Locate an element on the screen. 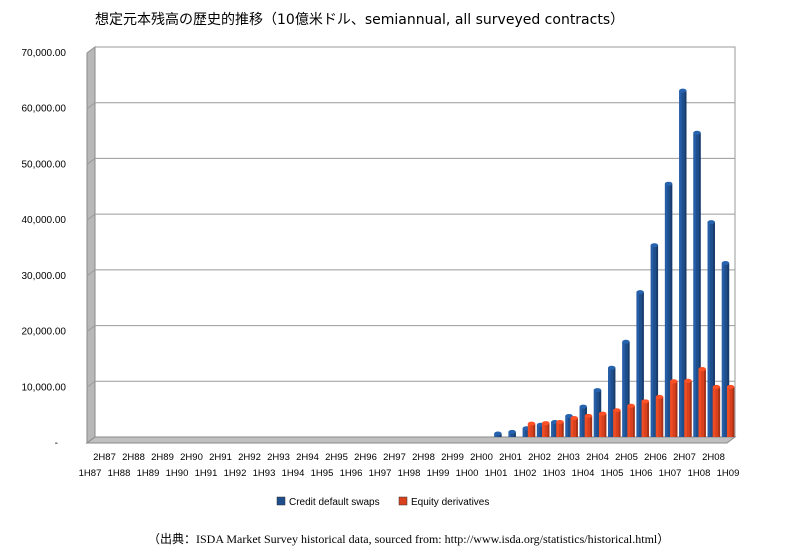 The image size is (794, 547). y-tick-label: 60,000.00 is located at coordinates (44, 109).